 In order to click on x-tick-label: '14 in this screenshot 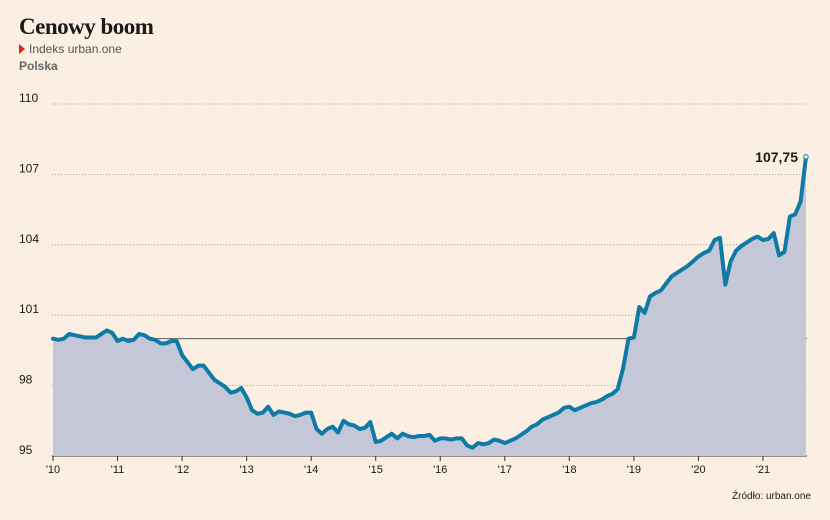, I will do `click(311, 470)`.